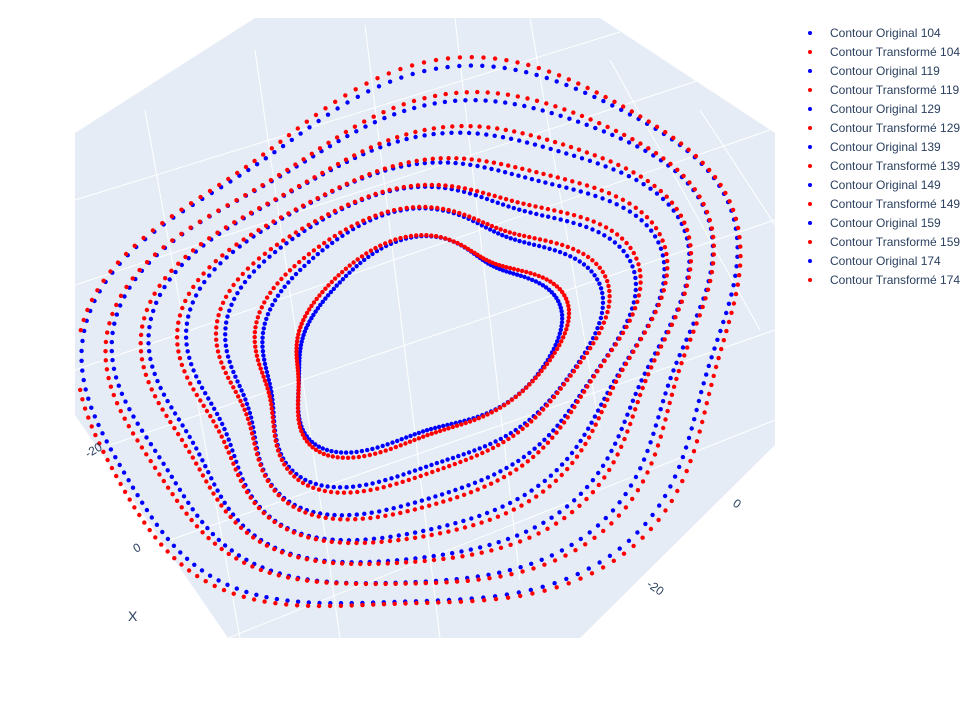 The image size is (971, 701). I want to click on legend-label: Contour Original 149, so click(885, 184).